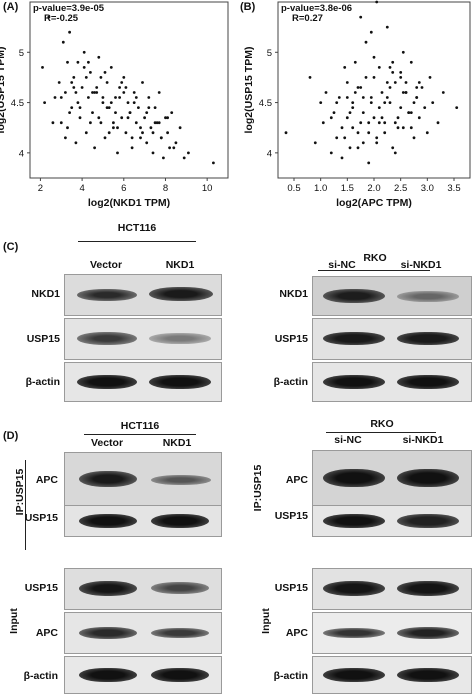  Describe the element at coordinates (374, 270) in the screenshot. I see `c-right-underline` at that location.